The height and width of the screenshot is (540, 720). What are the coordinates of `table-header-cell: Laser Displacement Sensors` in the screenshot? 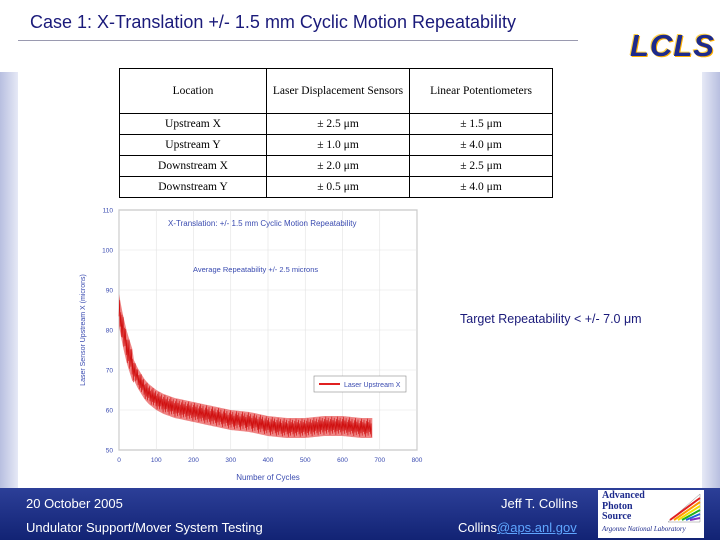 It's located at (338, 91).